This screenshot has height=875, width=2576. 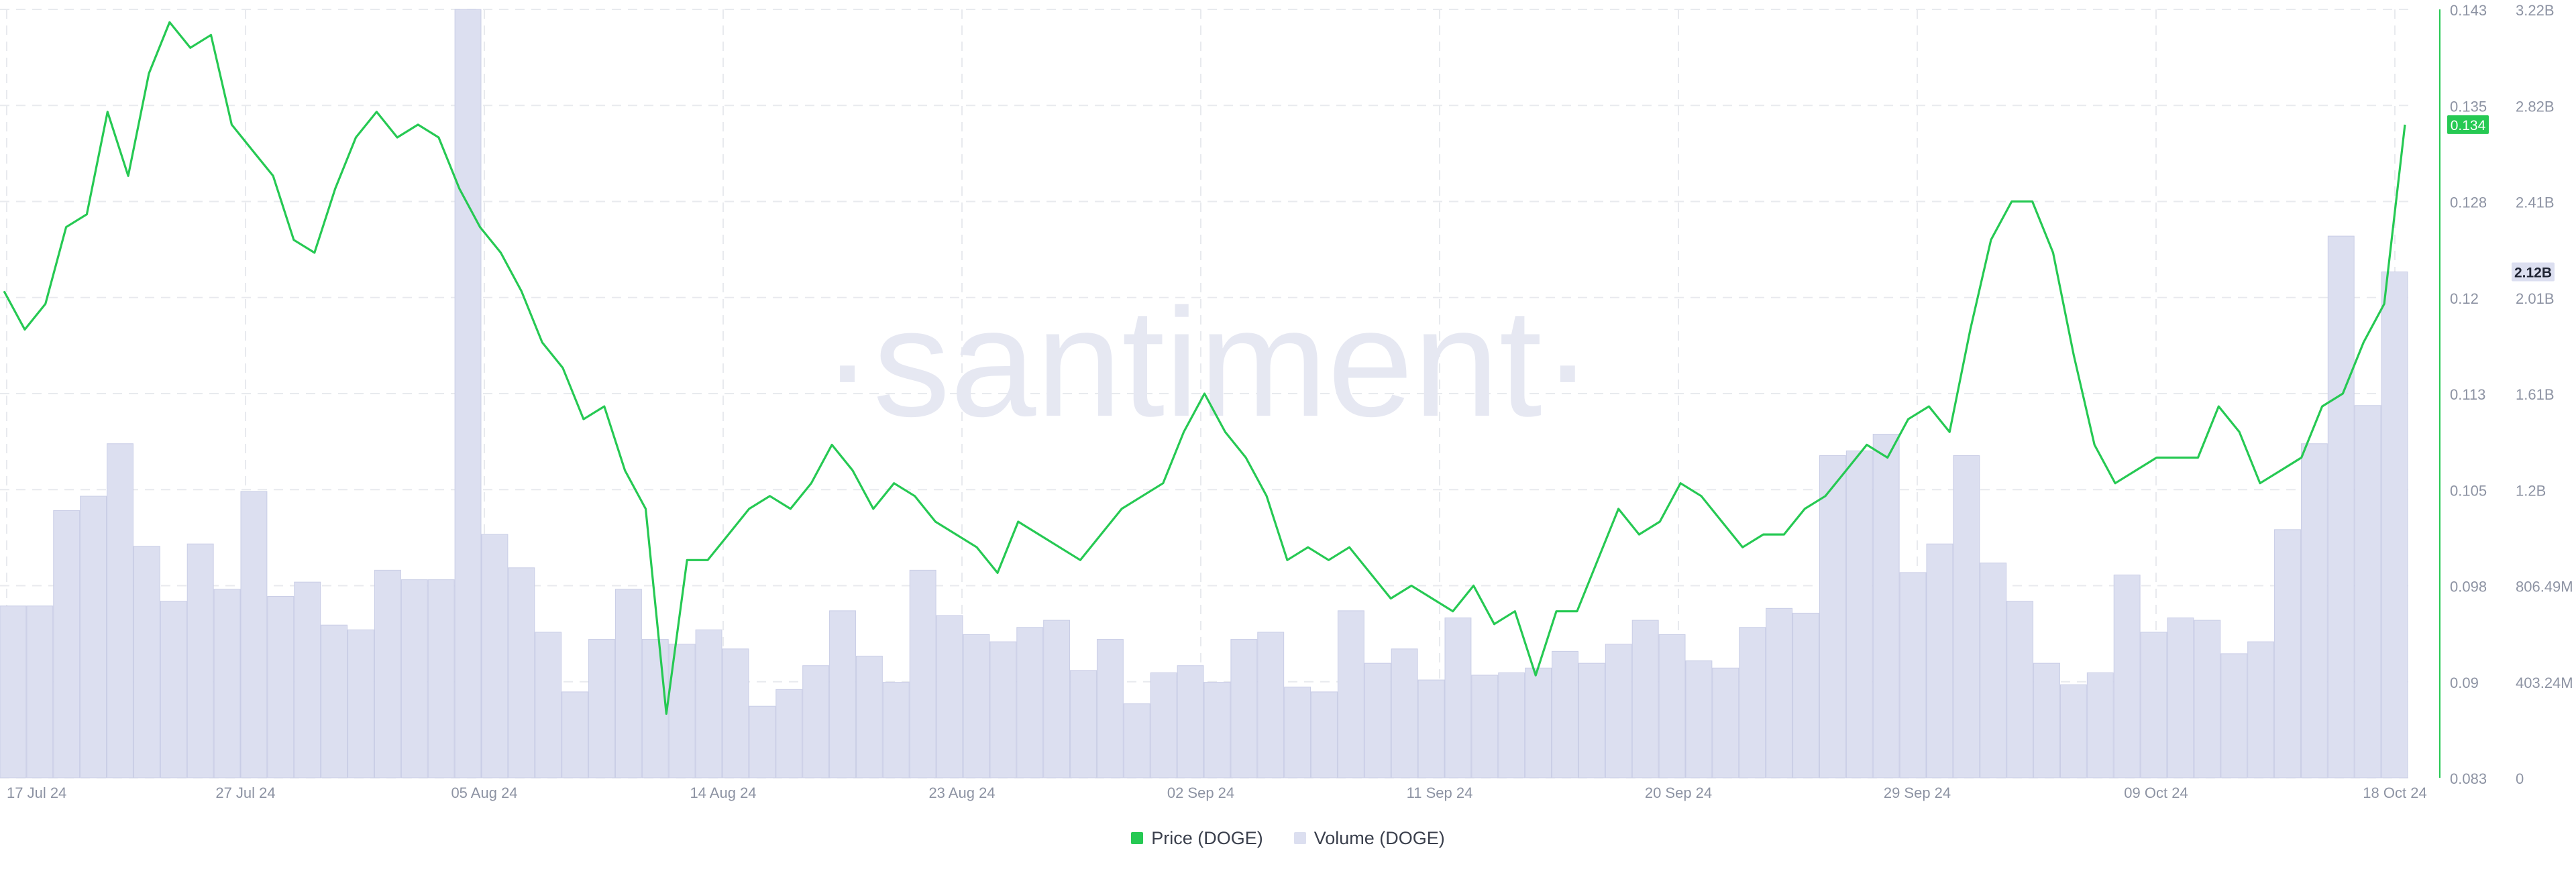 What do you see at coordinates (2544, 587) in the screenshot?
I see `volume-tick-label: 806.49M` at bounding box center [2544, 587].